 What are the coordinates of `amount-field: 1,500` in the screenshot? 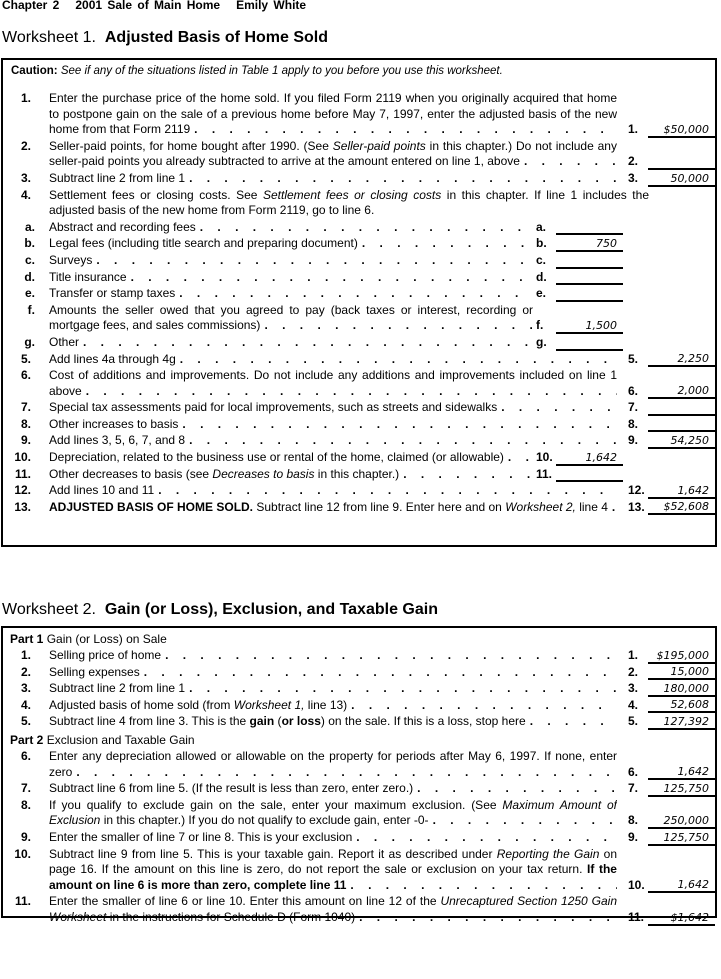 It's located at (589, 326).